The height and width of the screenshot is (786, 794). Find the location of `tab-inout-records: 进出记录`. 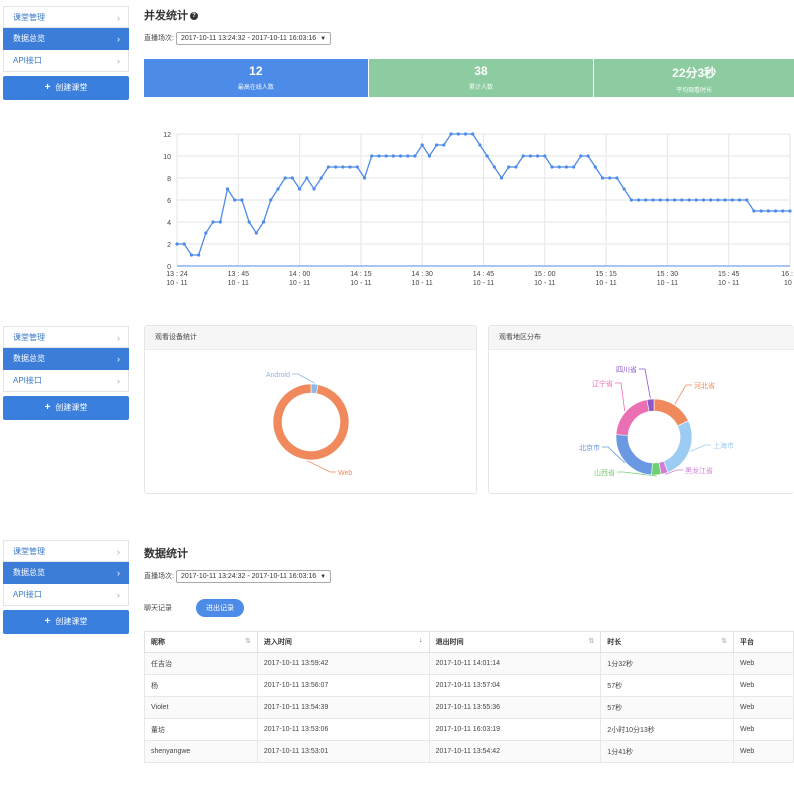

tab-inout-records: 进出记录 is located at coordinates (220, 608).